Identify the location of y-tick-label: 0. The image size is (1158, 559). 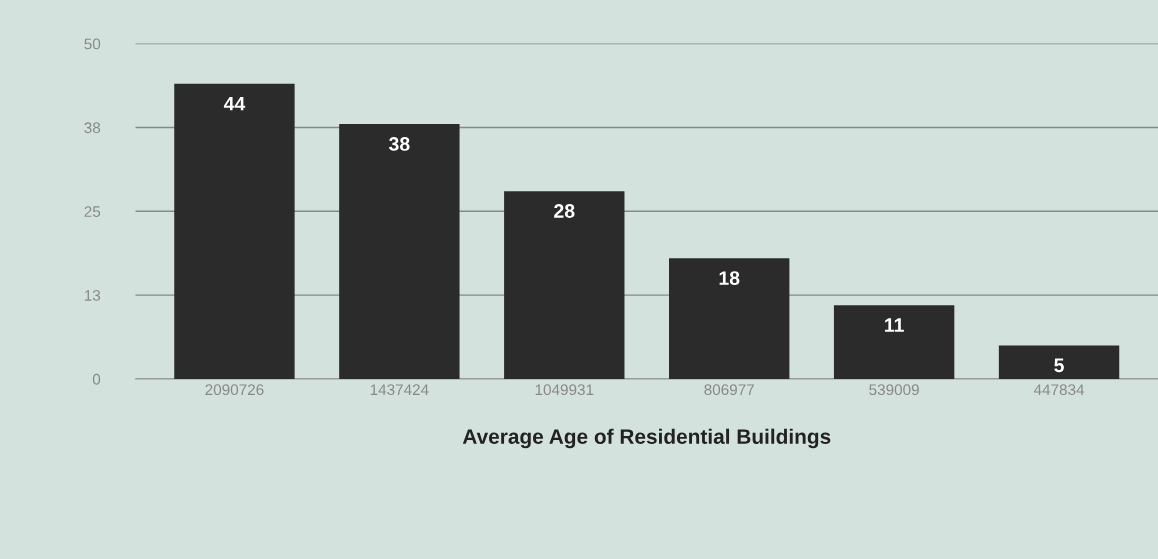
(96, 379).